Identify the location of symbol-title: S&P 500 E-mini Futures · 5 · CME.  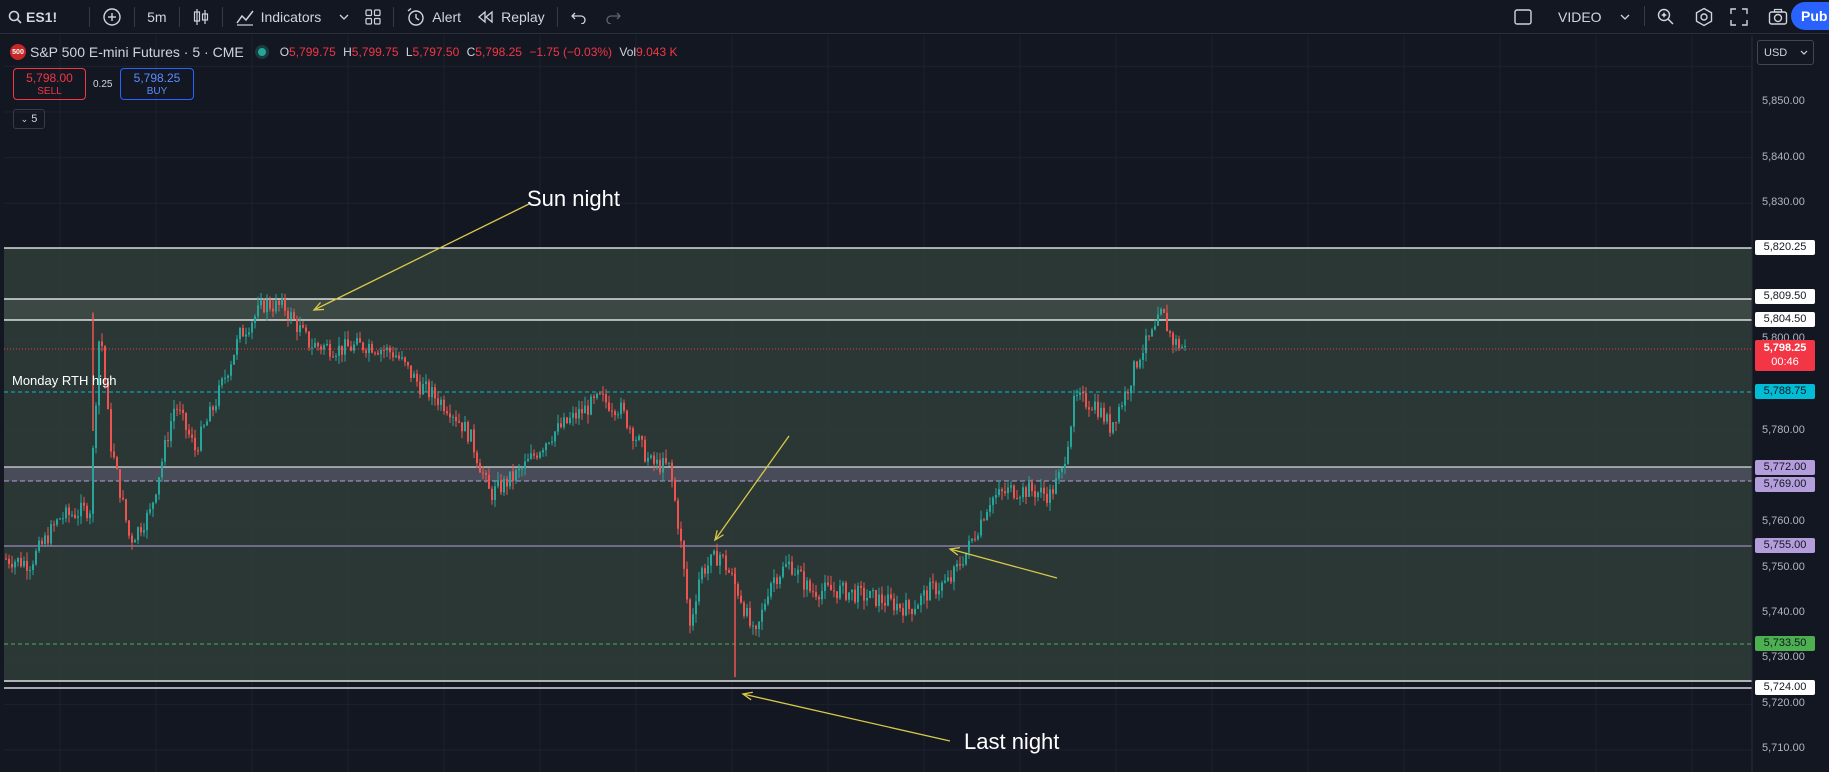
(137, 52).